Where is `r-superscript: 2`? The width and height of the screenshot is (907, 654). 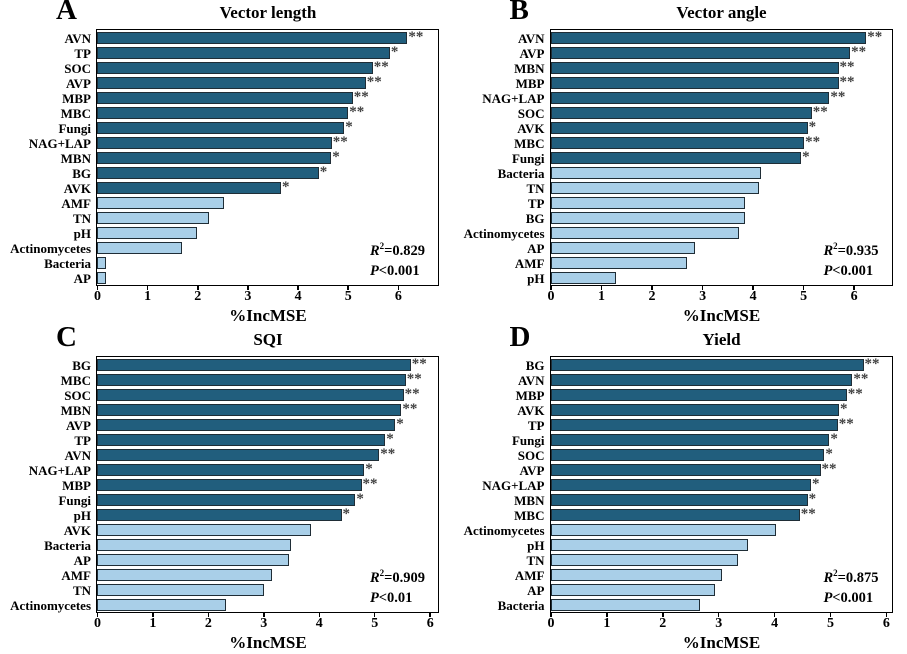
r-superscript: 2 is located at coordinates (382, 572).